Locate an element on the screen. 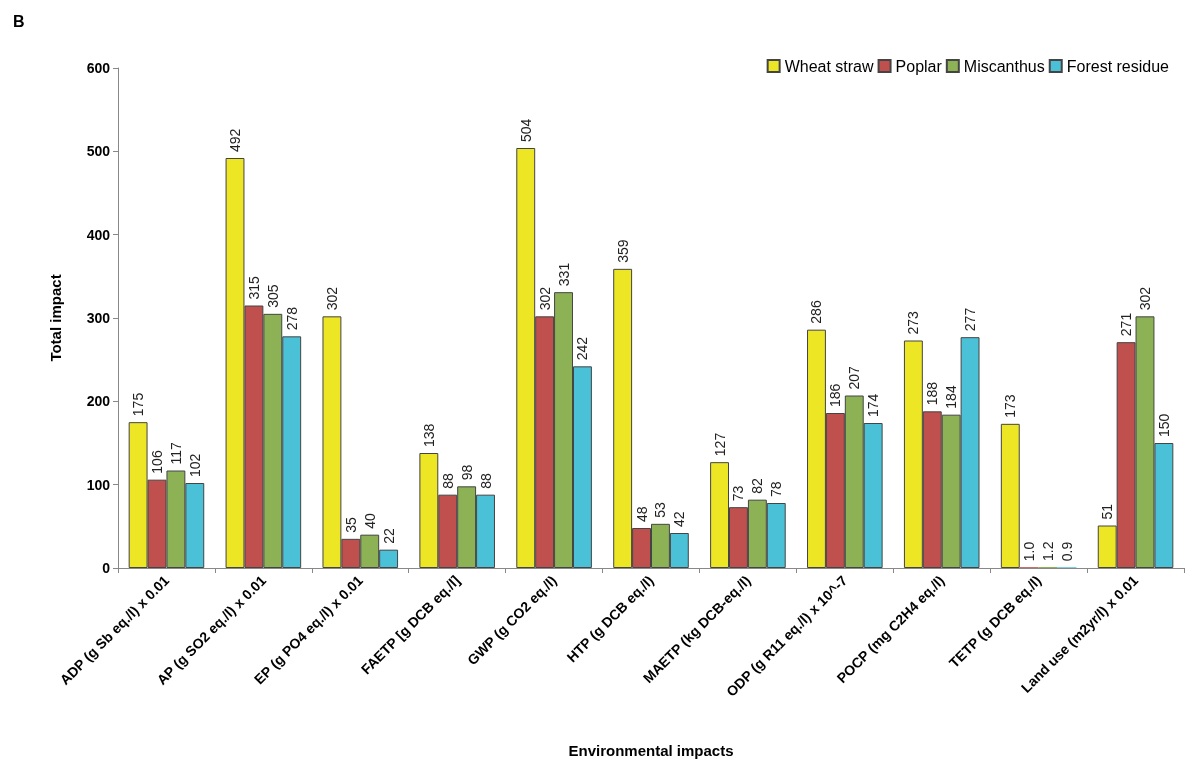 This screenshot has width=1202, height=771. data-label: 53 is located at coordinates (660, 510).